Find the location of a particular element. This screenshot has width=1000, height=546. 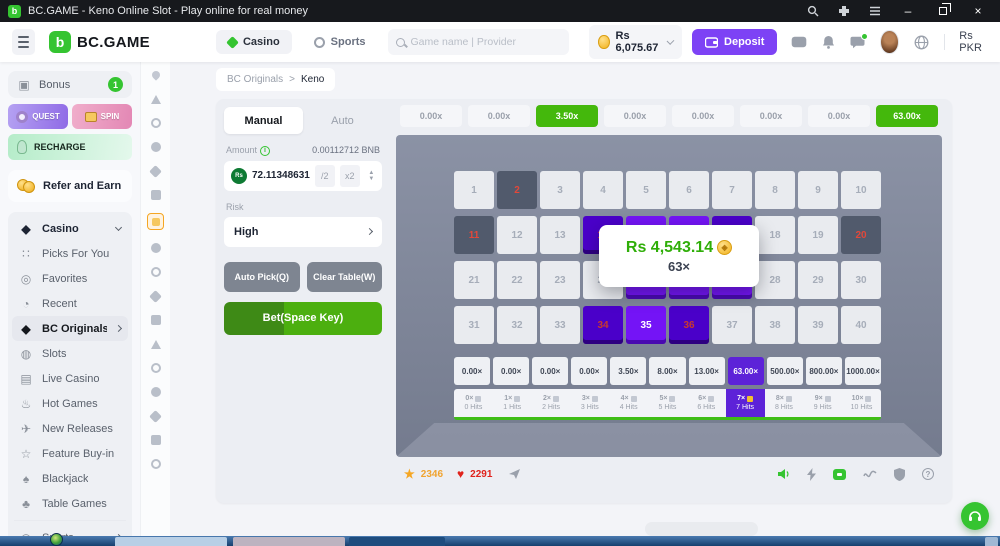

sidebar-item-bc-originals: ◆ BC Originals is located at coordinates (70, 328).